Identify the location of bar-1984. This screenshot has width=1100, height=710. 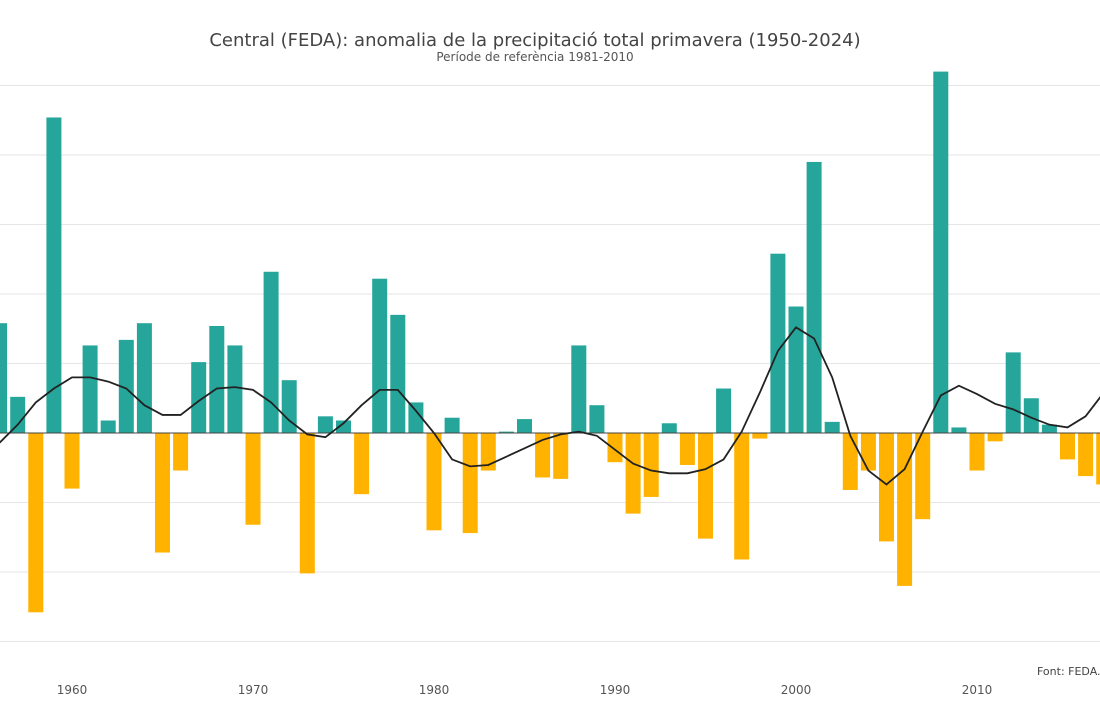
(506, 432).